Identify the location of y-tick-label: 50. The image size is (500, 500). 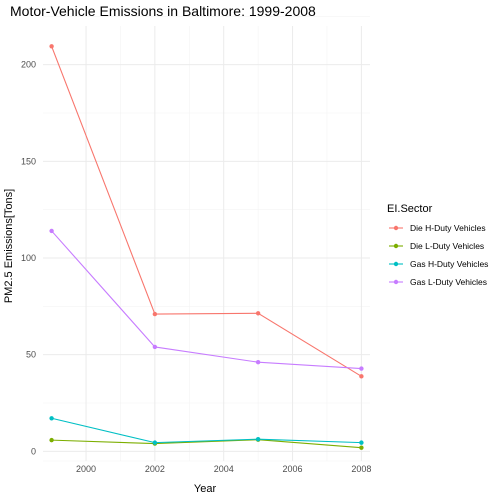
(31, 355).